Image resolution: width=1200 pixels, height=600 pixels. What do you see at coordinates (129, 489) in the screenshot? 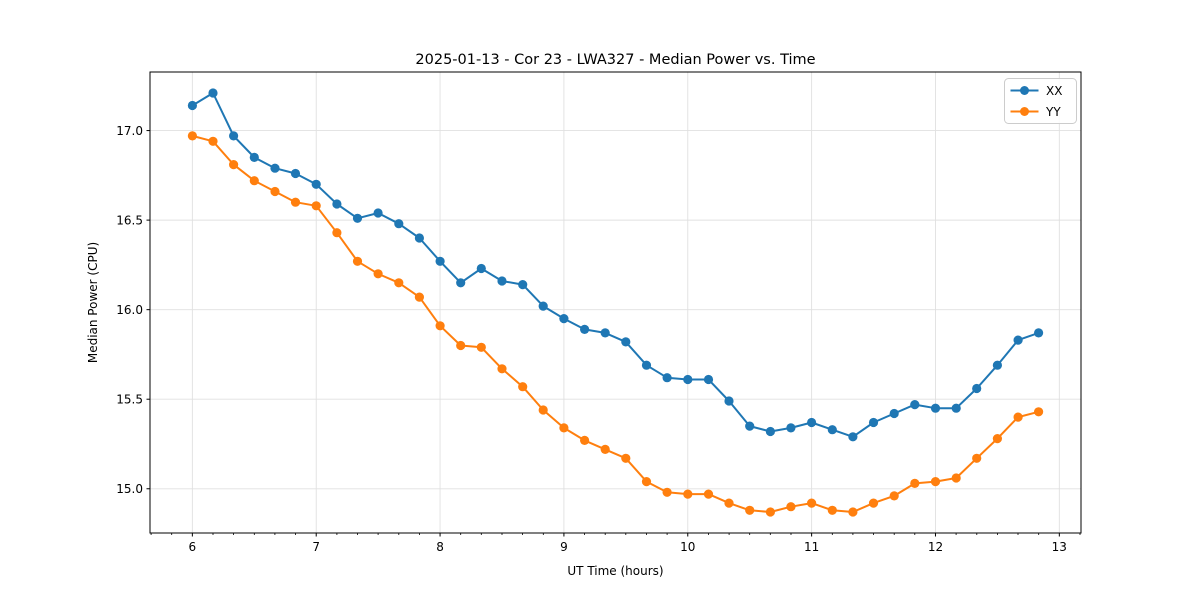
I see `y-tick-label: 15.0` at bounding box center [129, 489].